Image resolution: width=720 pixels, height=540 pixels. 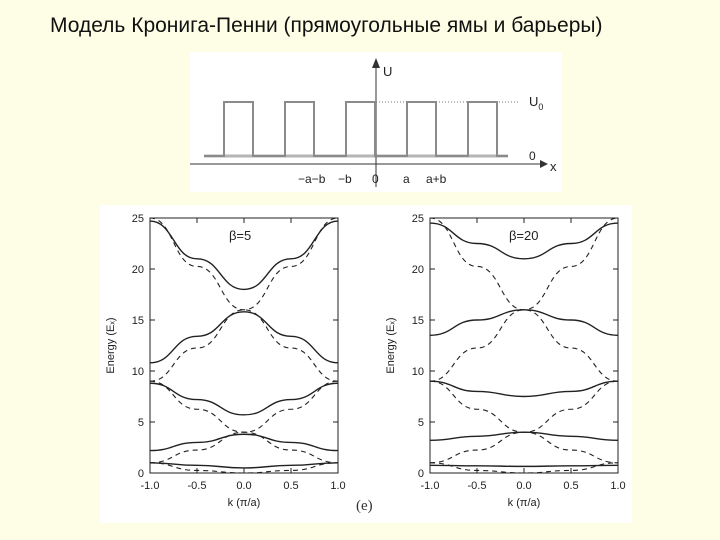 I want to click on chart-title: β=20, so click(x=524, y=235).